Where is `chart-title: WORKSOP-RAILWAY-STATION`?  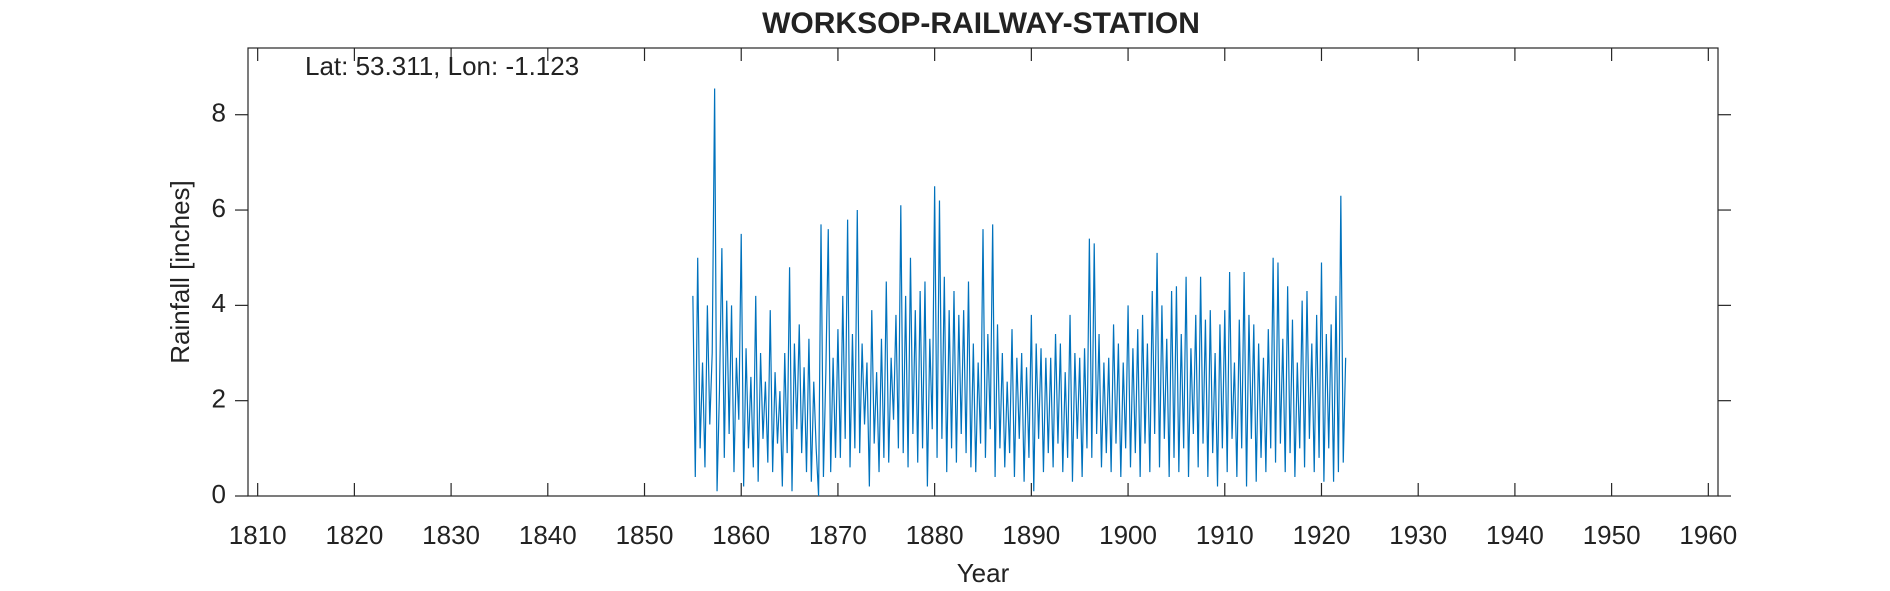 chart-title: WORKSOP-RAILWAY-STATION is located at coordinates (981, 23).